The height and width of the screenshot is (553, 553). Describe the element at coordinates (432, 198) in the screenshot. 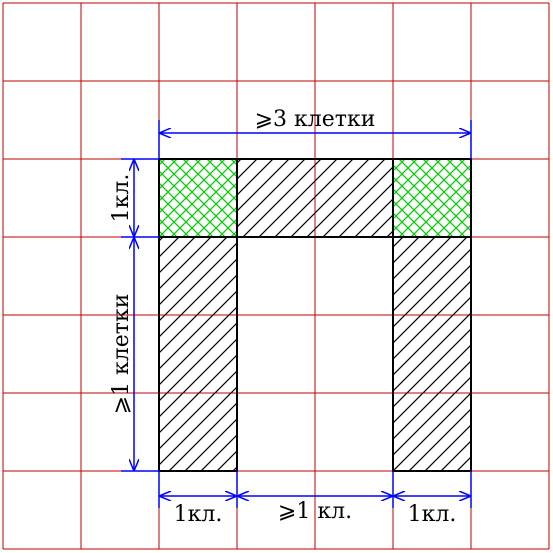

I see `corner-right-b` at that location.